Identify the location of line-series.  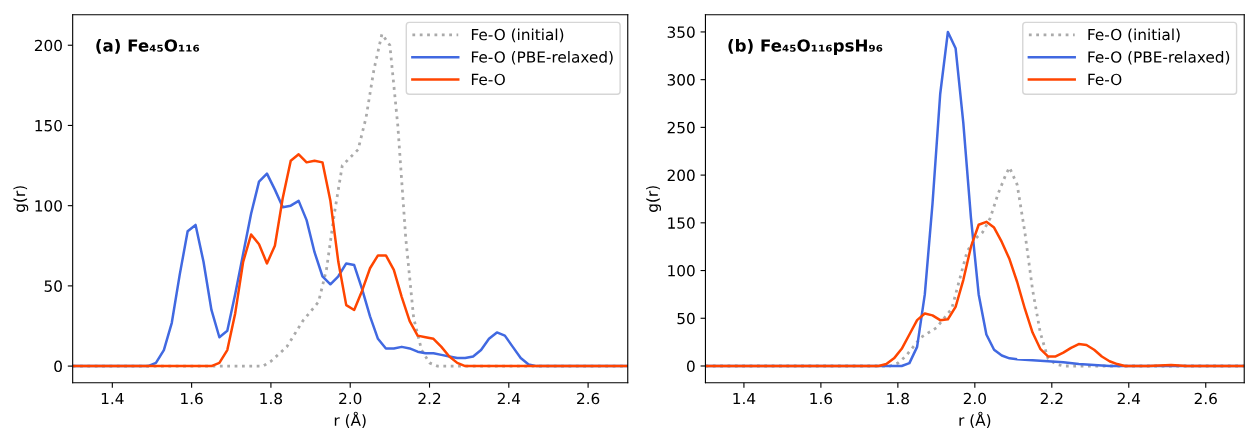
(975, 294).